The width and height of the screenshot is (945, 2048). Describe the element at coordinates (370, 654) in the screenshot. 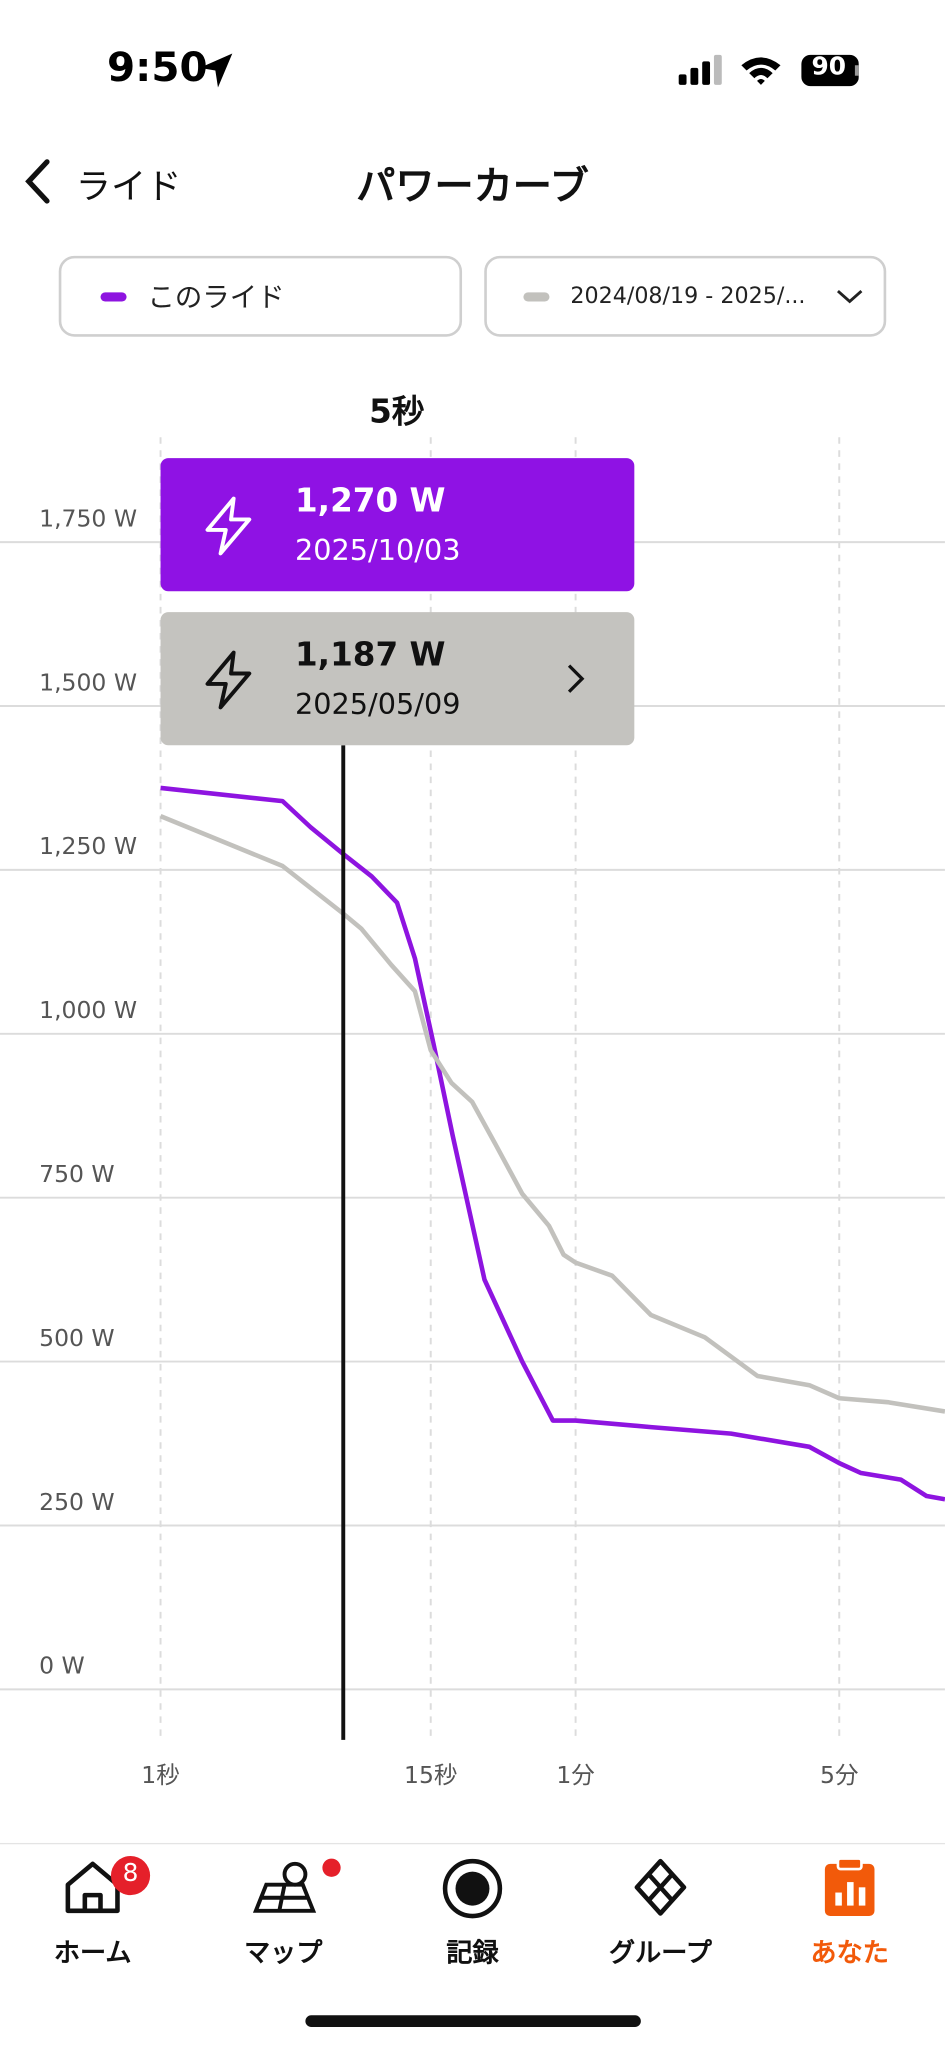

I see `tooltip-value: 1,187 W` at that location.